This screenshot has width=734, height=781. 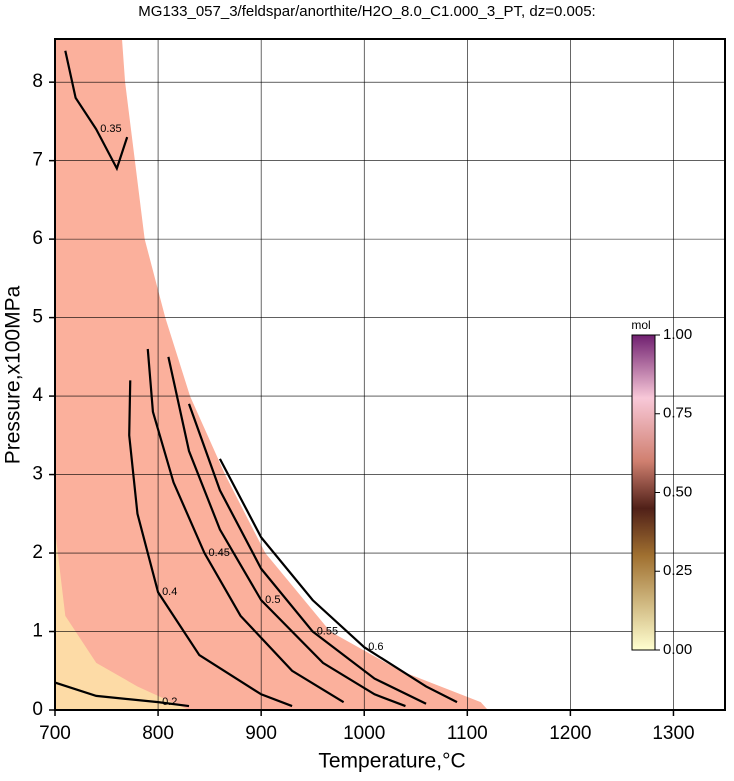 I want to click on y-tick-label: 1, so click(x=37, y=631).